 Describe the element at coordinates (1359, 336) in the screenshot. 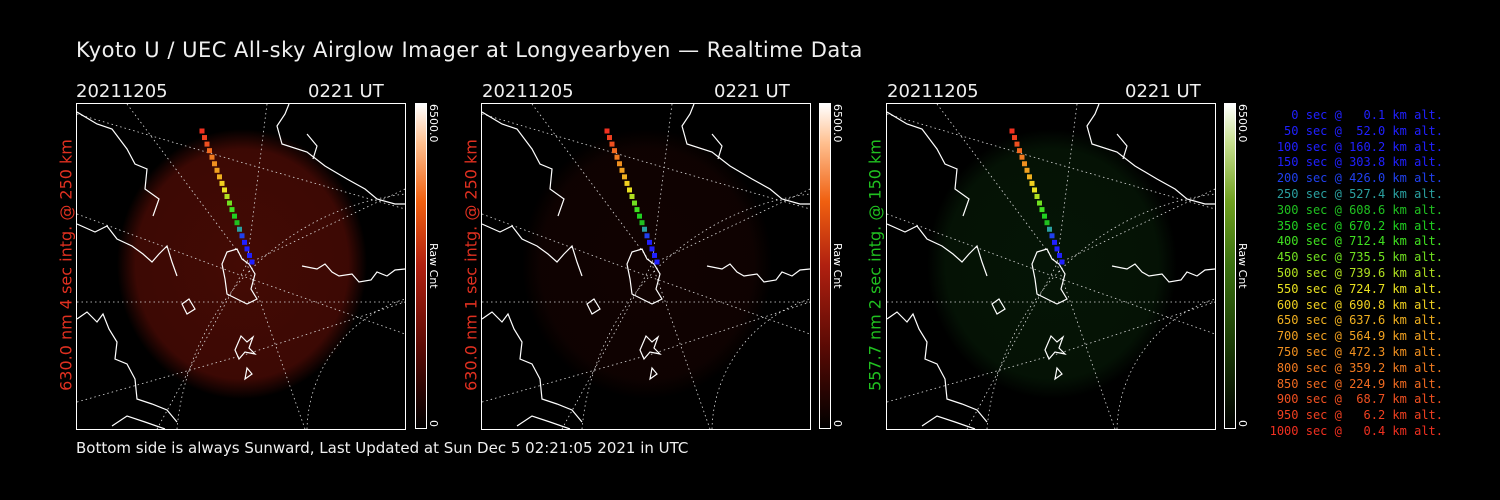

I see `trajectory-legend-row: 700 sec @ 564.9 km alt.` at that location.